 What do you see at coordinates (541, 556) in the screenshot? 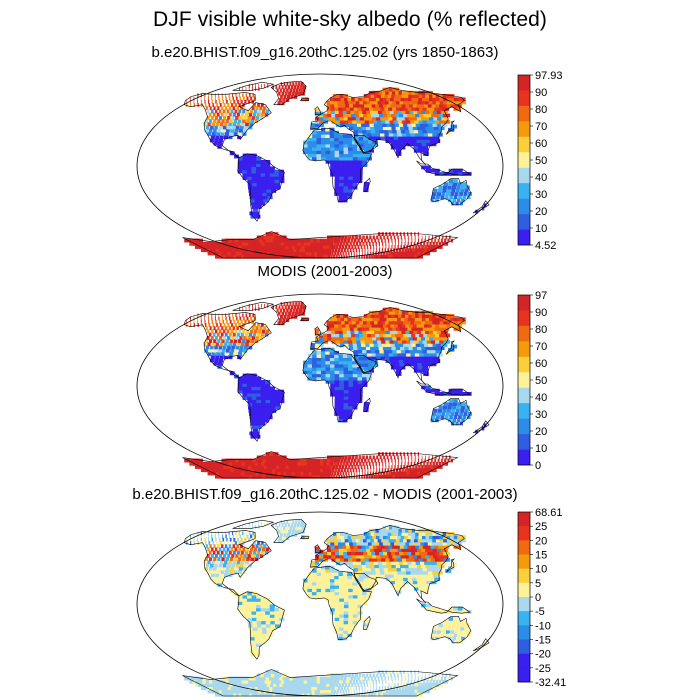
I see `colorbar-tick-label: 15` at bounding box center [541, 556].